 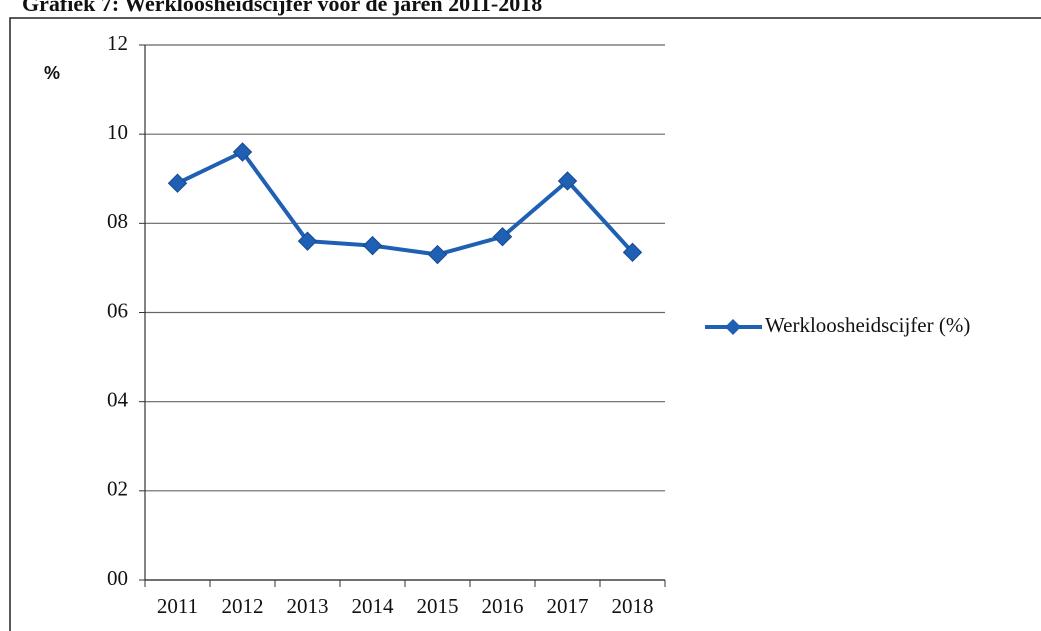 I want to click on legend-label: Werkloosheidscijfer (%), so click(x=867, y=325).